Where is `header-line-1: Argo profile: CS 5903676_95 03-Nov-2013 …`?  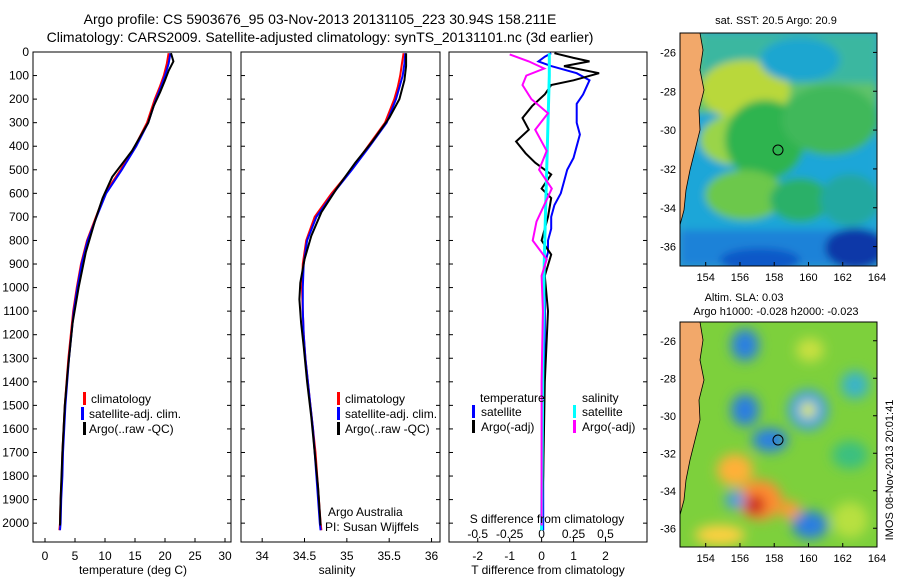 header-line-1: Argo profile: CS 5903676_95 03-Nov-2013 … is located at coordinates (320, 19).